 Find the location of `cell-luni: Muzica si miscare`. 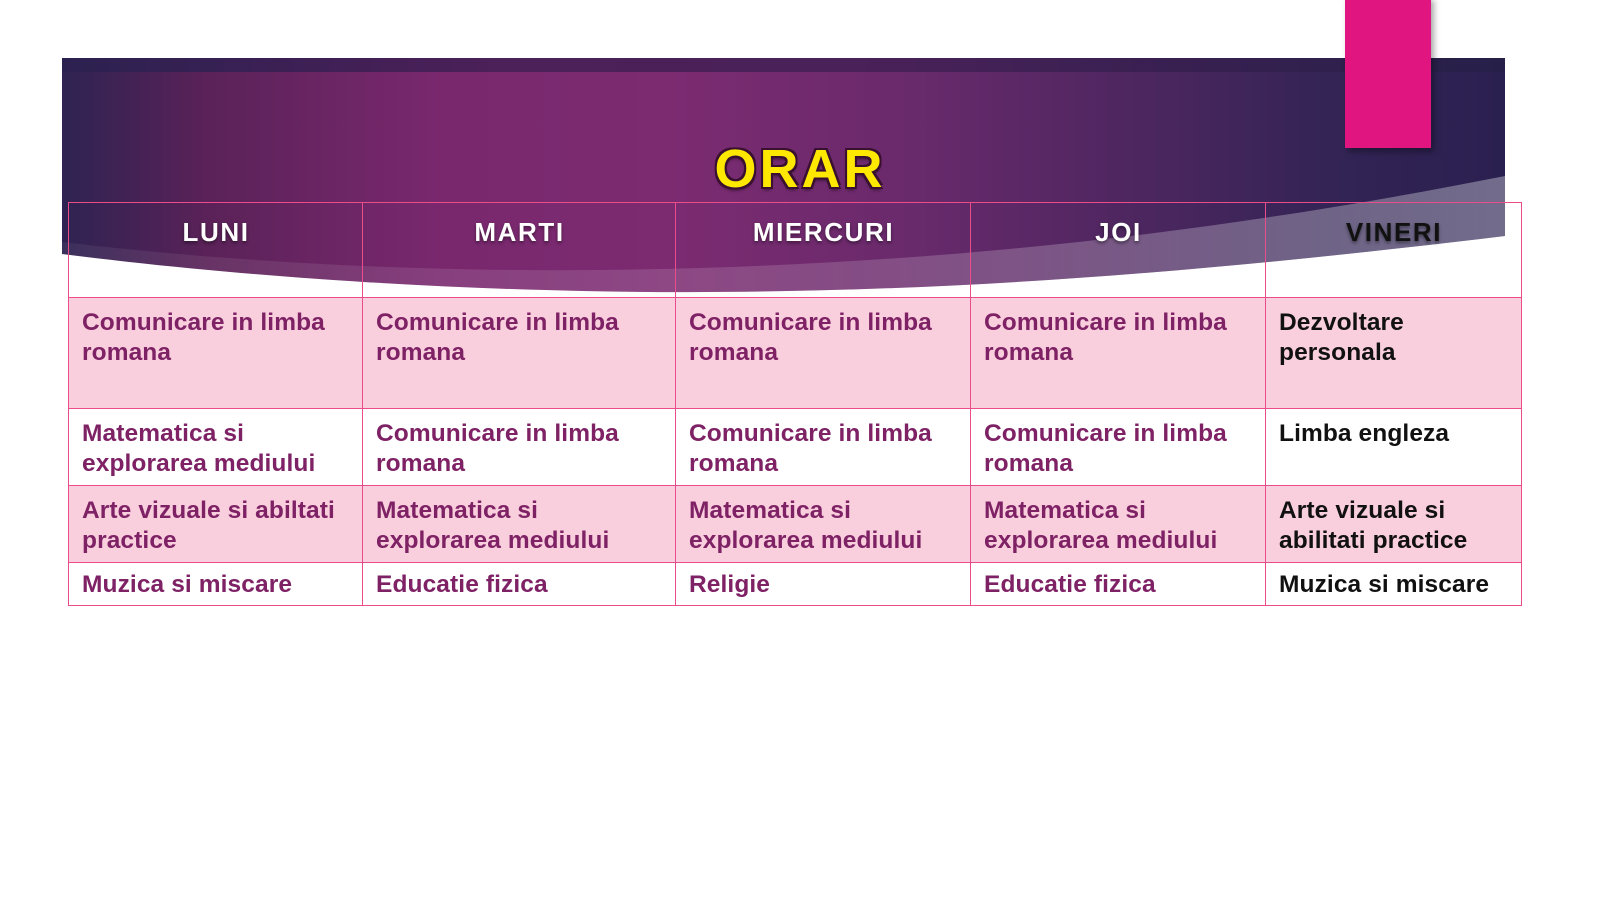

cell-luni: Muzica si miscare is located at coordinates (215, 584).